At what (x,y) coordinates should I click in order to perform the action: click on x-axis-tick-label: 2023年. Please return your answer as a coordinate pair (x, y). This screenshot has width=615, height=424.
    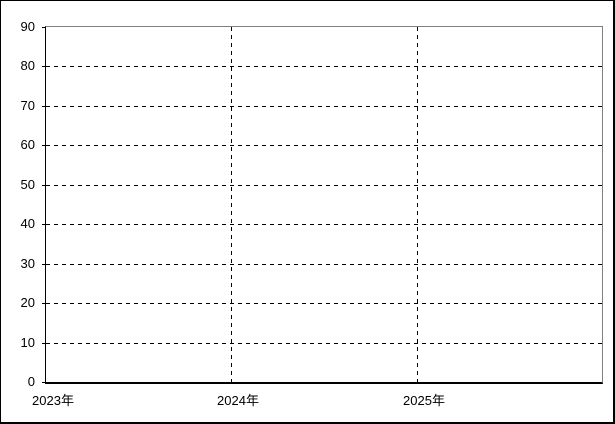
    Looking at the image, I should click on (53, 400).